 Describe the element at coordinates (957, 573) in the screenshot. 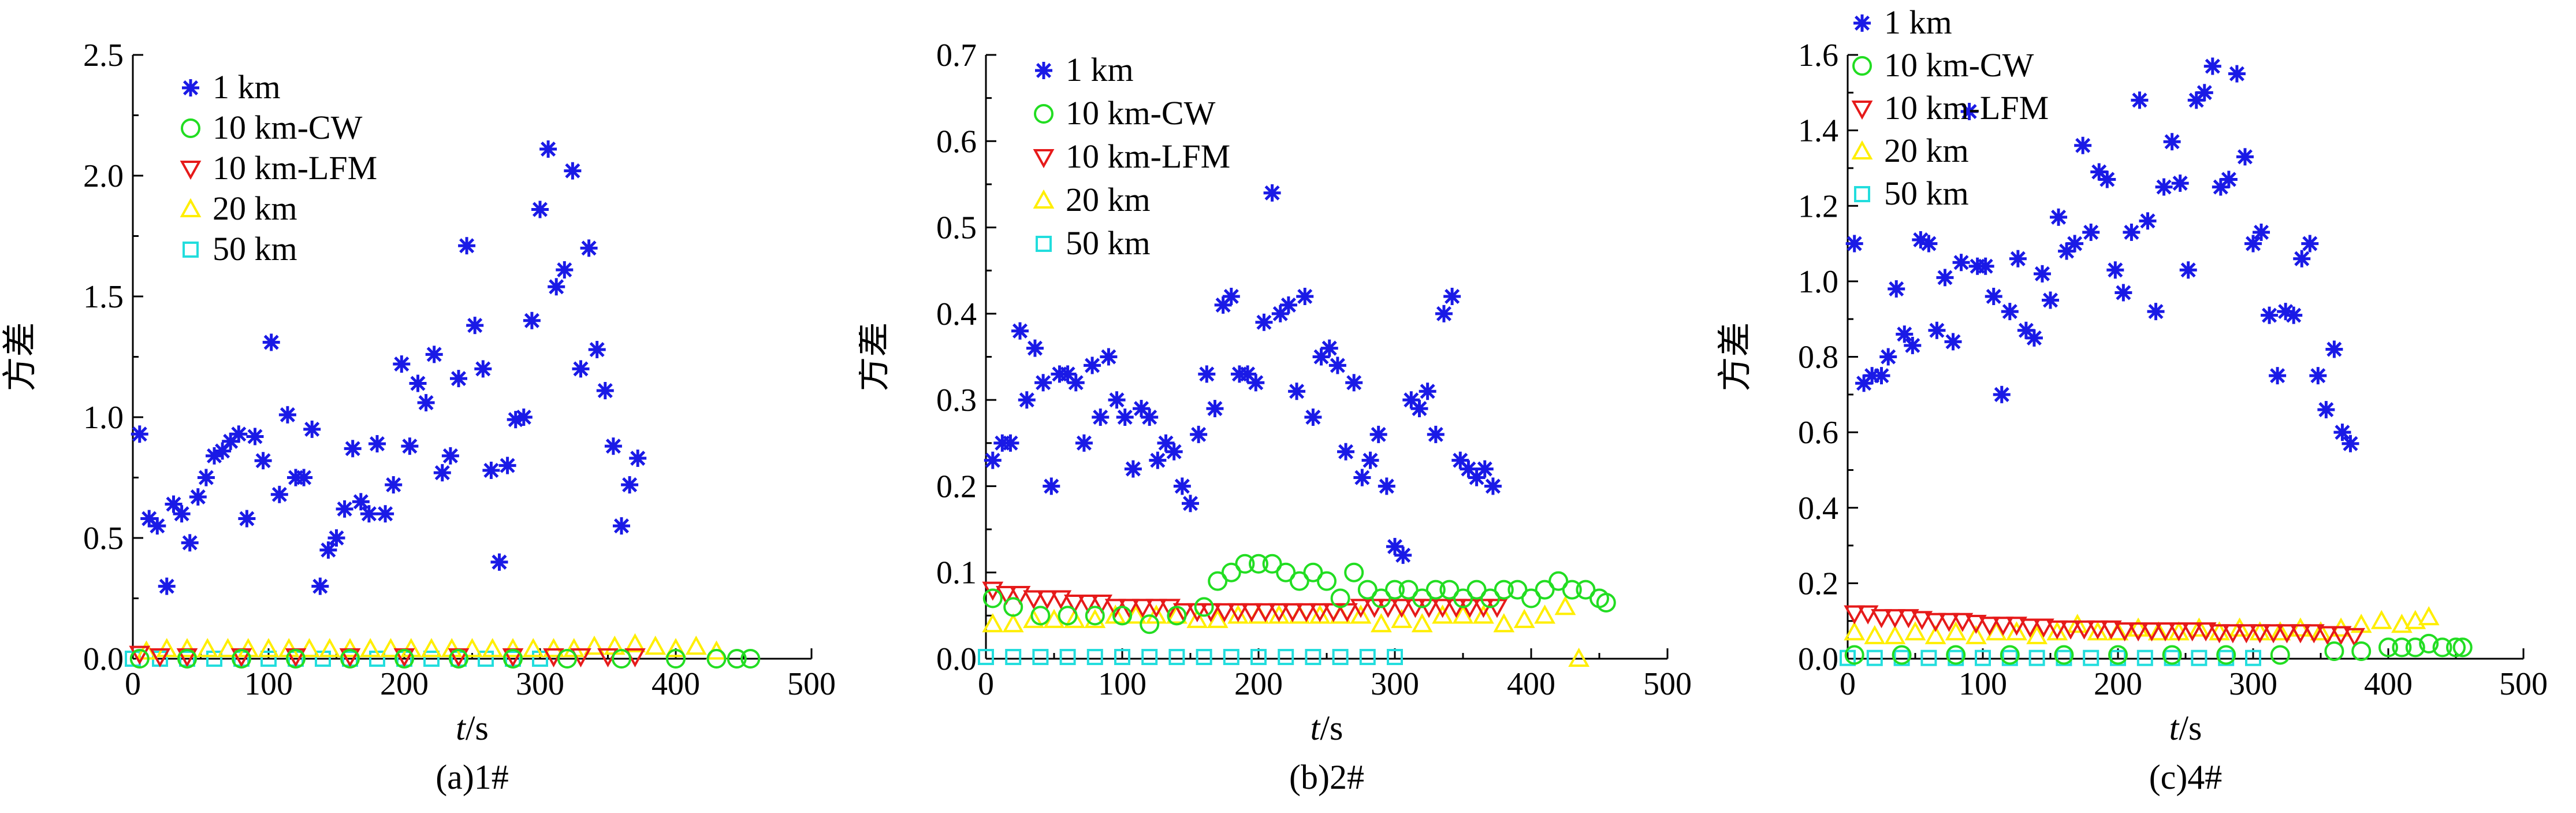

I see `y-tick-label: 0.1` at that location.